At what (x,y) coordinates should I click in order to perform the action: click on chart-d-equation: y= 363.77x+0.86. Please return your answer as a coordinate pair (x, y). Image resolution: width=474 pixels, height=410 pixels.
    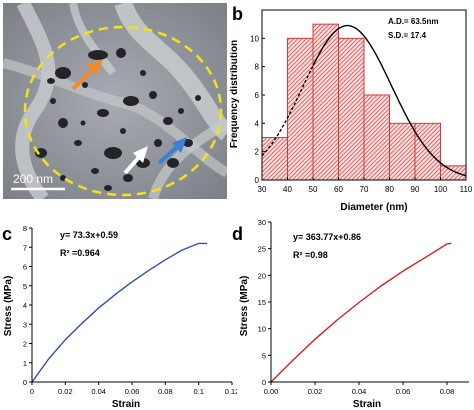
    Looking at the image, I should click on (327, 237).